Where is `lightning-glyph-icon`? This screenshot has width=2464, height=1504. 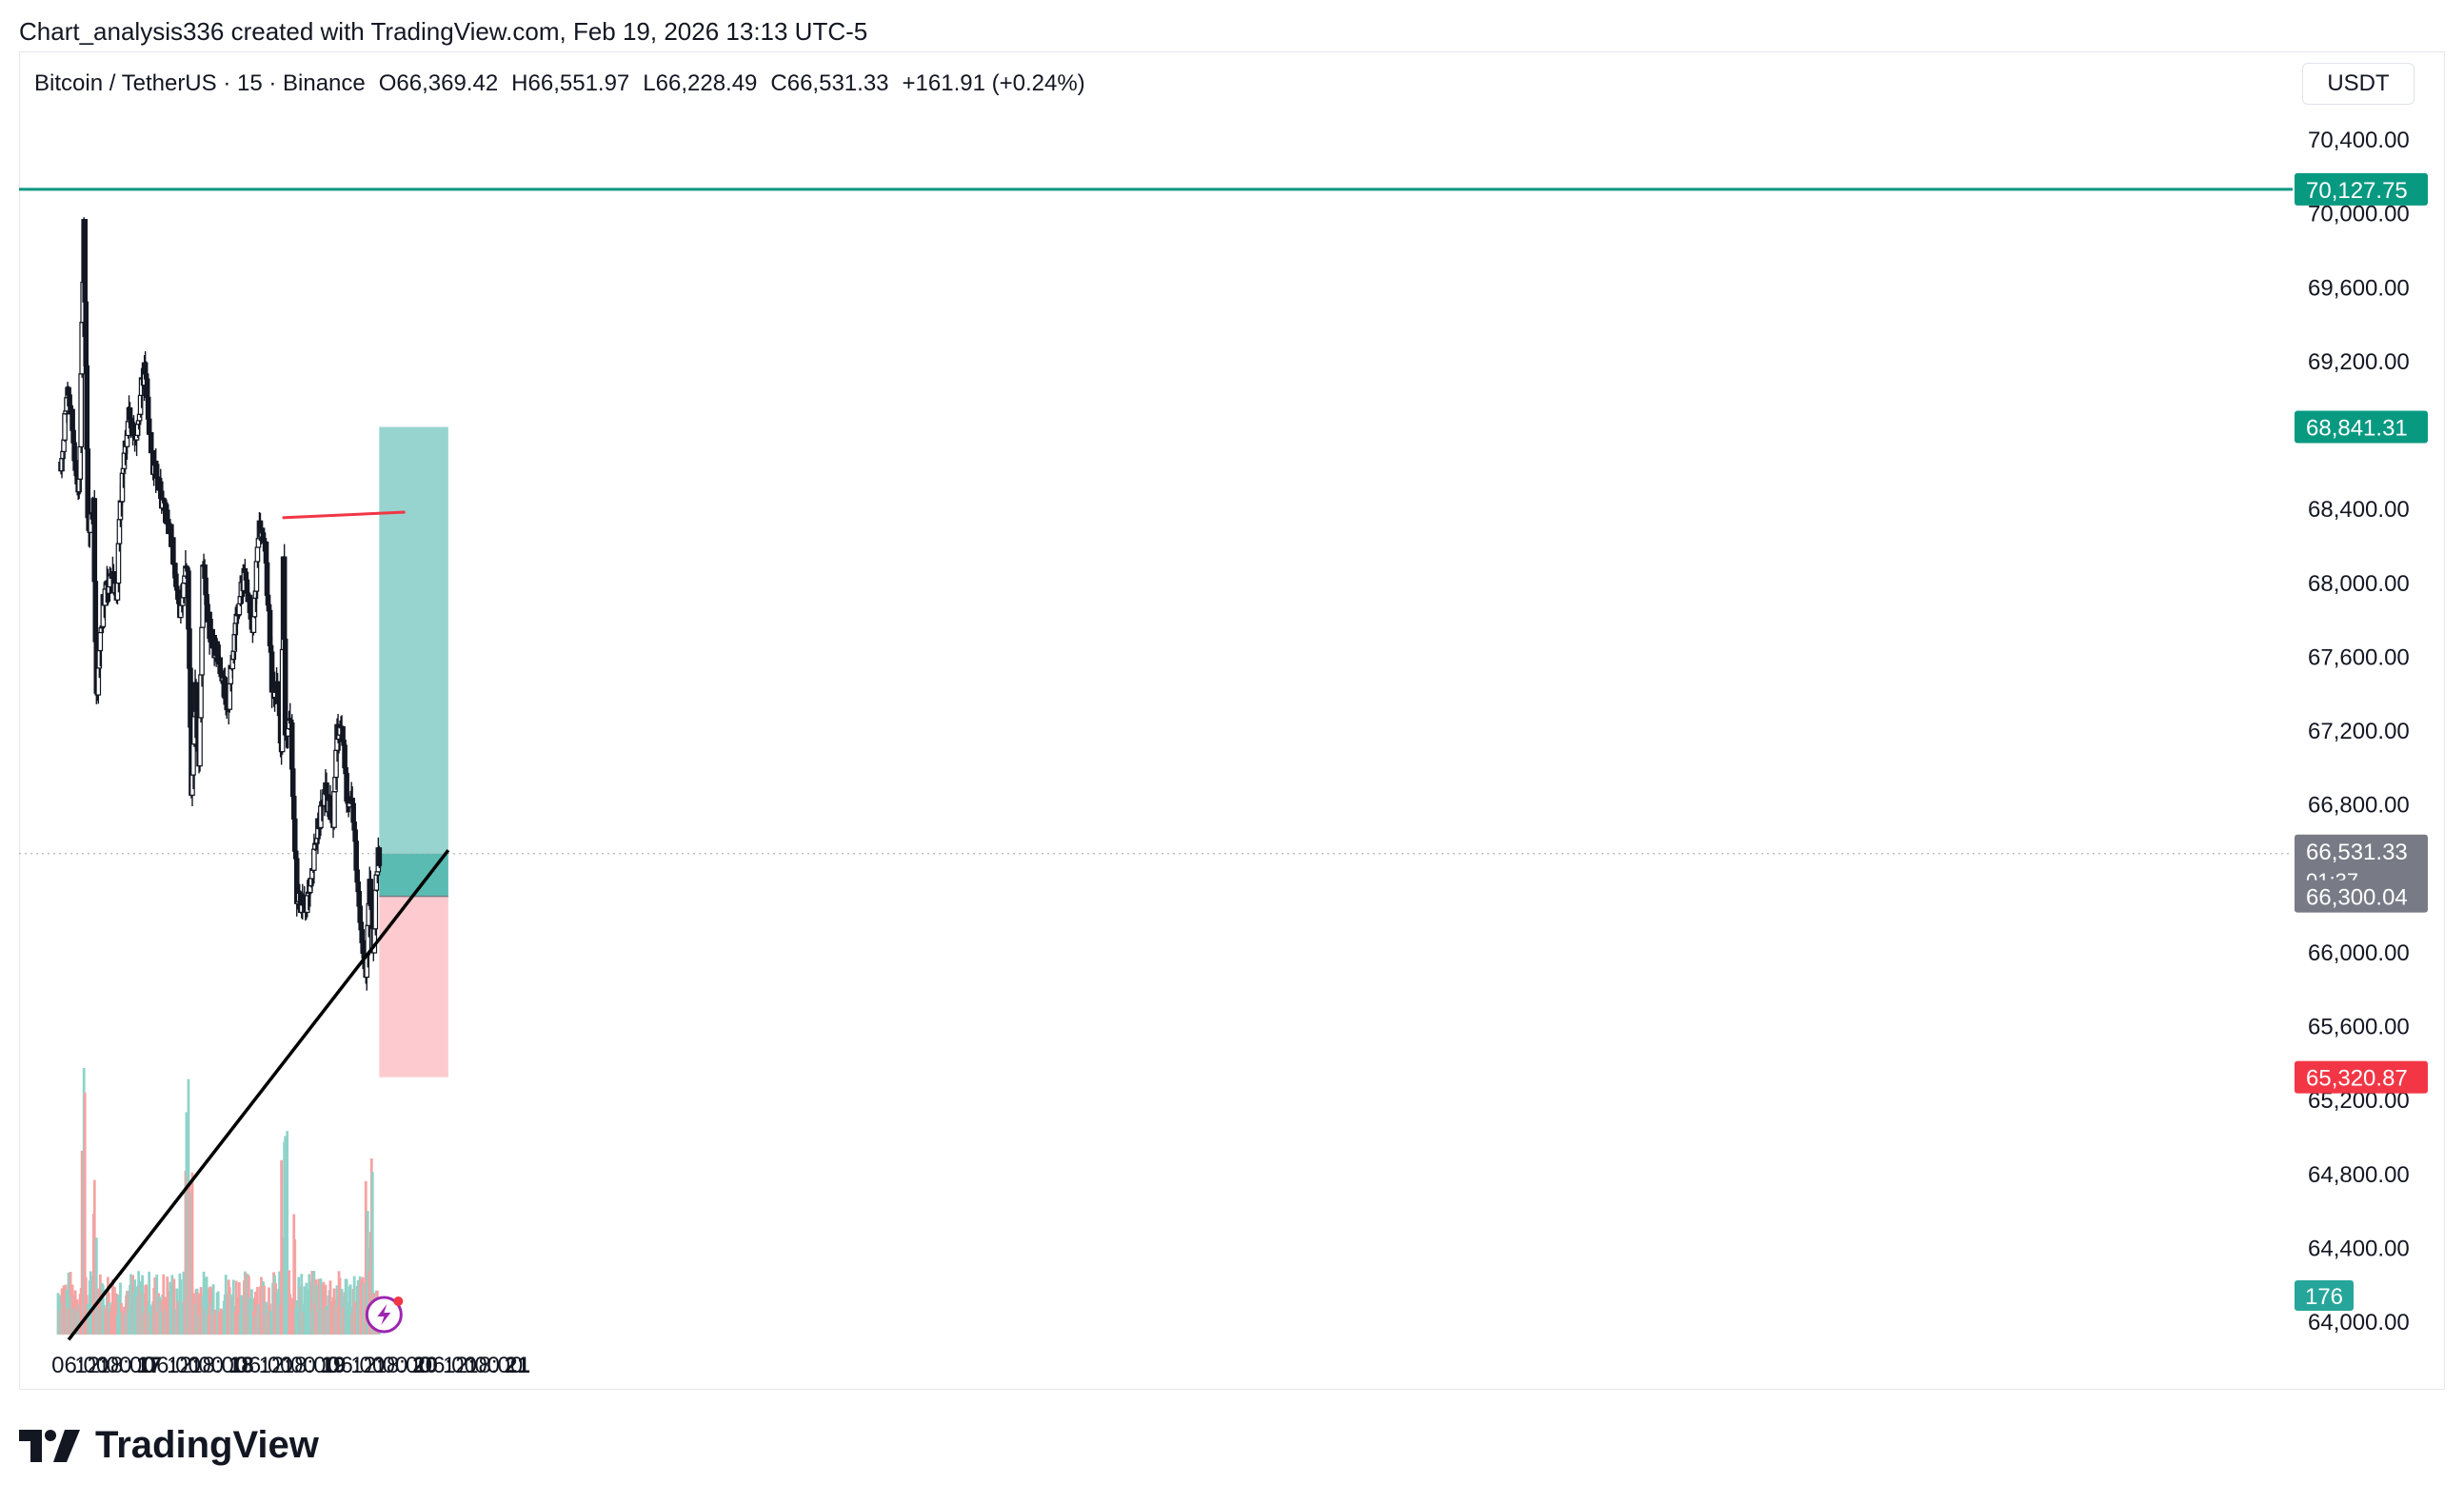
lightning-glyph-icon is located at coordinates (384, 1314).